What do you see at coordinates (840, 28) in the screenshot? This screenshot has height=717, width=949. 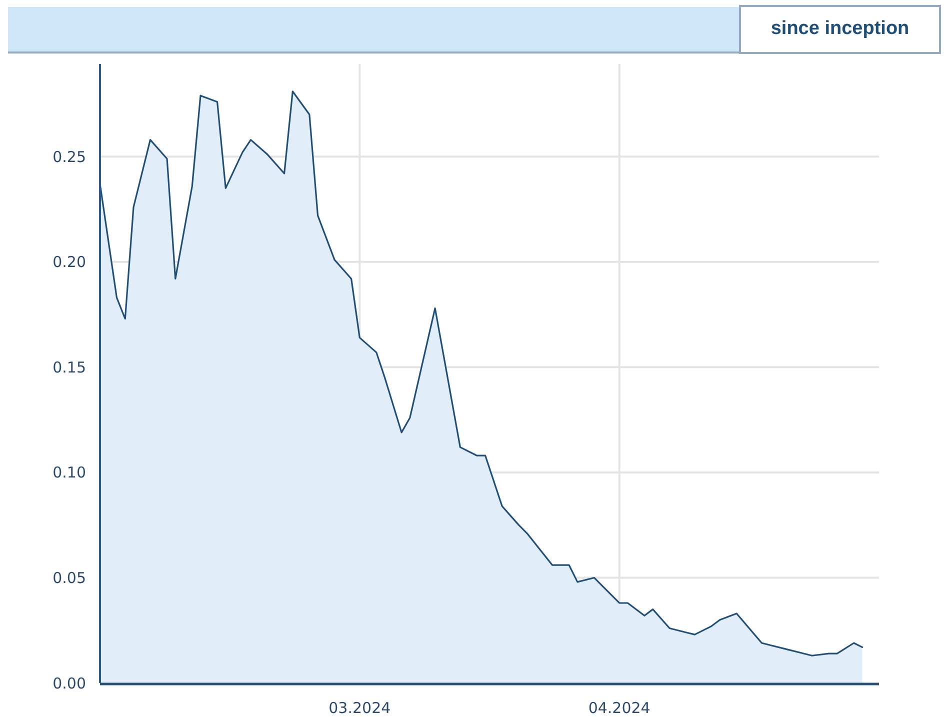 I see `text: since inception` at bounding box center [840, 28].